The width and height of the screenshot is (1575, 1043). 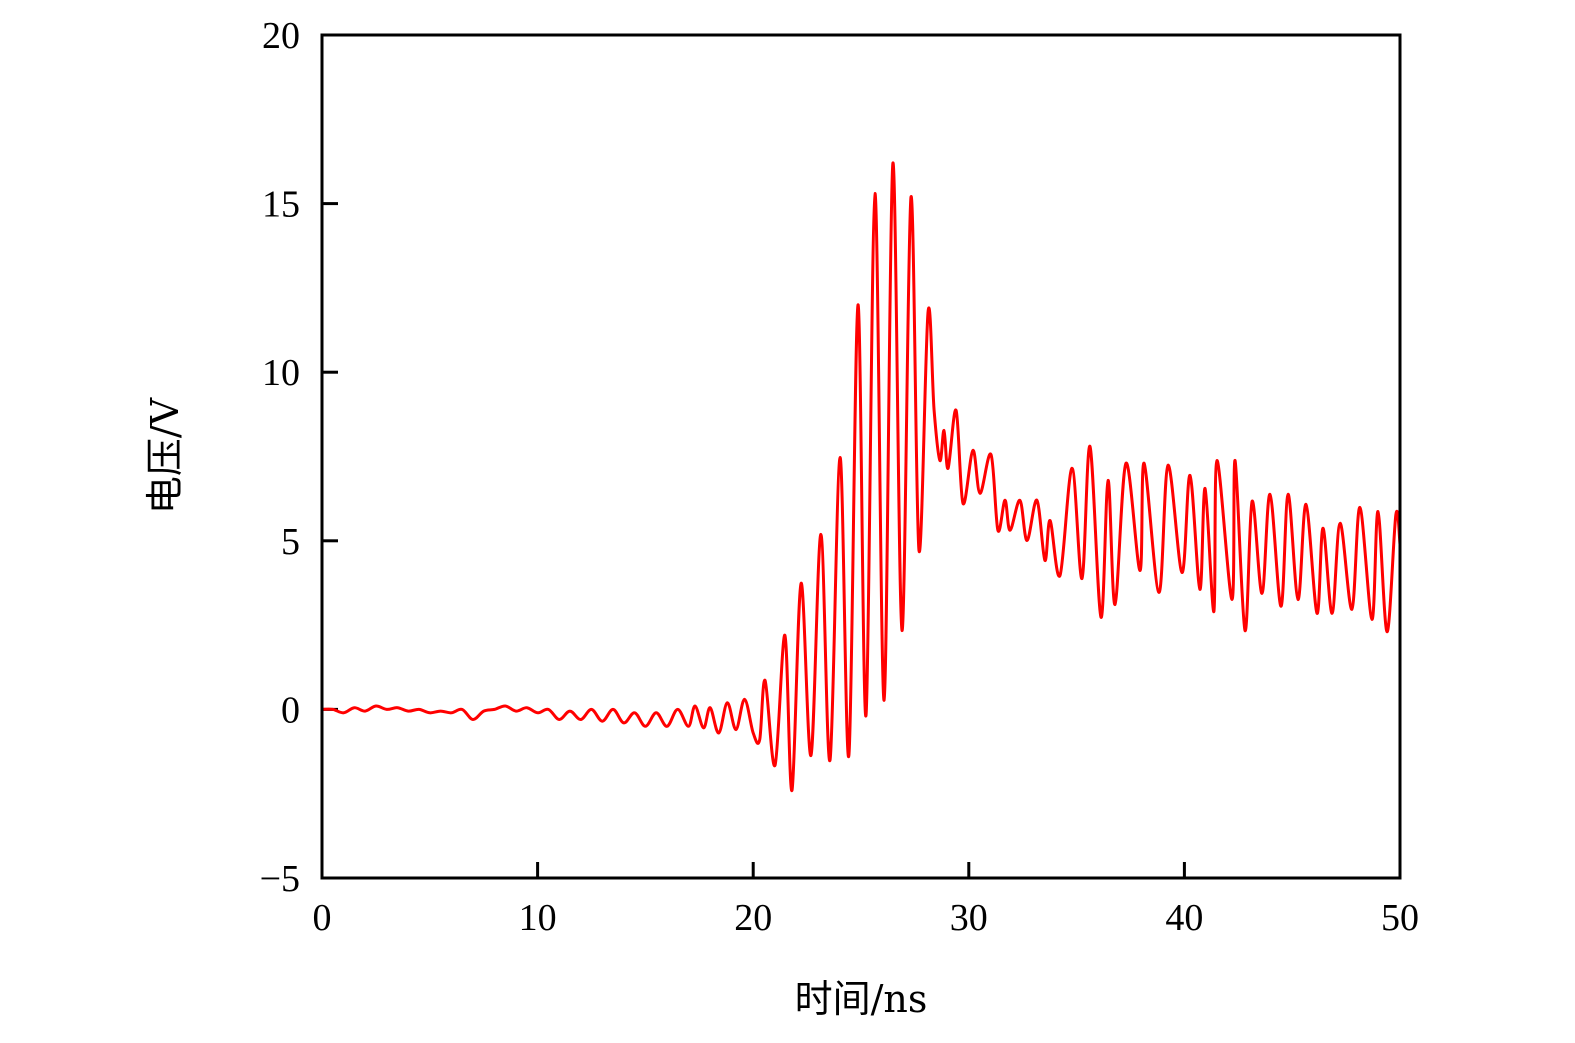 What do you see at coordinates (290, 542) in the screenshot?
I see `y-tick-label: 5` at bounding box center [290, 542].